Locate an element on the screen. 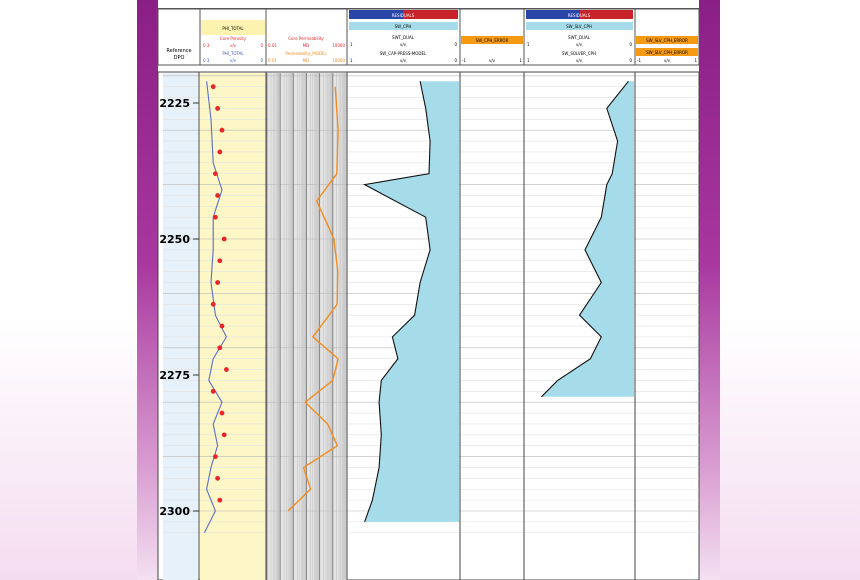  cap-press-model-label: SW_CAP-PRESS-MODEL is located at coordinates (403, 53).